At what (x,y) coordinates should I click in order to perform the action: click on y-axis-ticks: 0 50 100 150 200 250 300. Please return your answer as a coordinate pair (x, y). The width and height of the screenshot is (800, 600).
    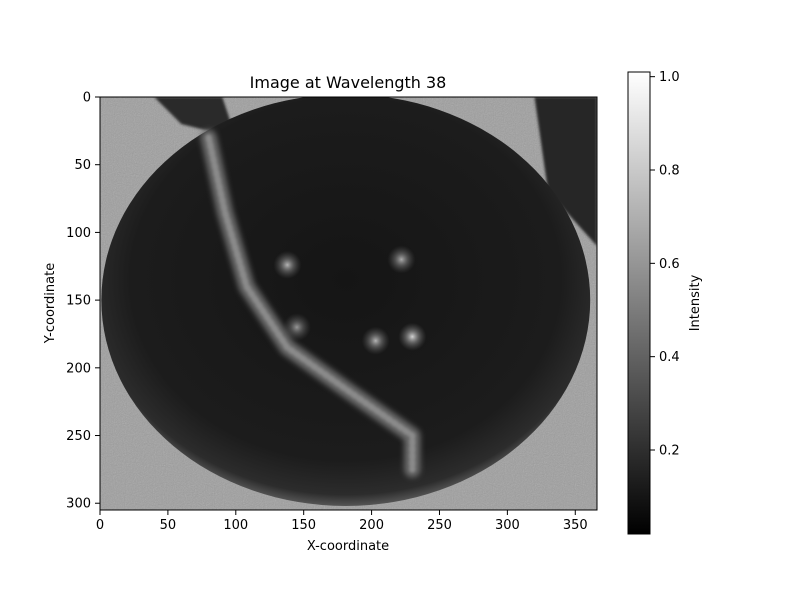
    Looking at the image, I should click on (83, 301).